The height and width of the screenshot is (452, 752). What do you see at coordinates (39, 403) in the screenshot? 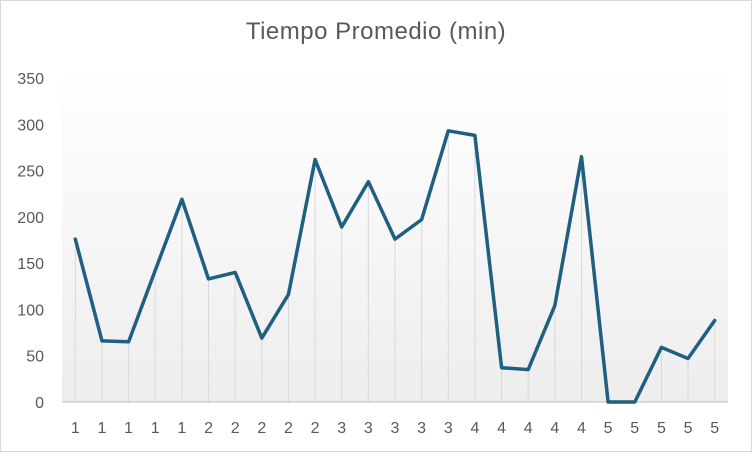
I see `y-tick-label: 0` at bounding box center [39, 403].